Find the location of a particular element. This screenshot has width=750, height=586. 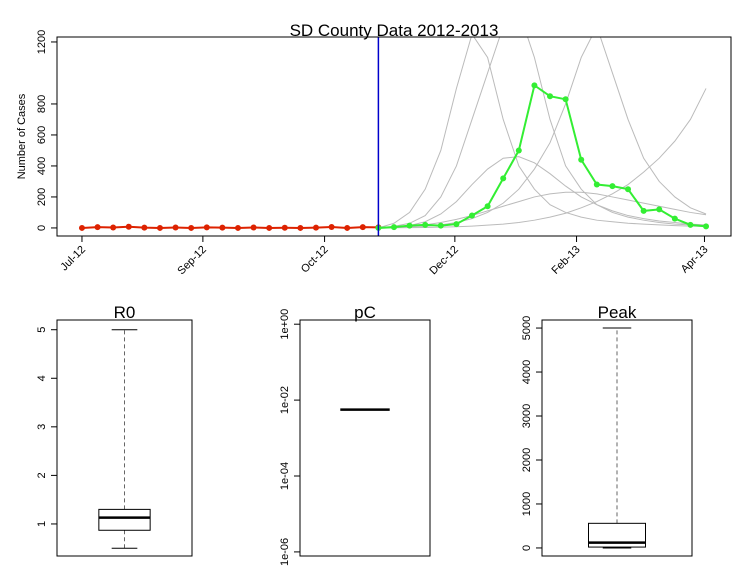

y-tick-label: 400 is located at coordinates (42, 166).